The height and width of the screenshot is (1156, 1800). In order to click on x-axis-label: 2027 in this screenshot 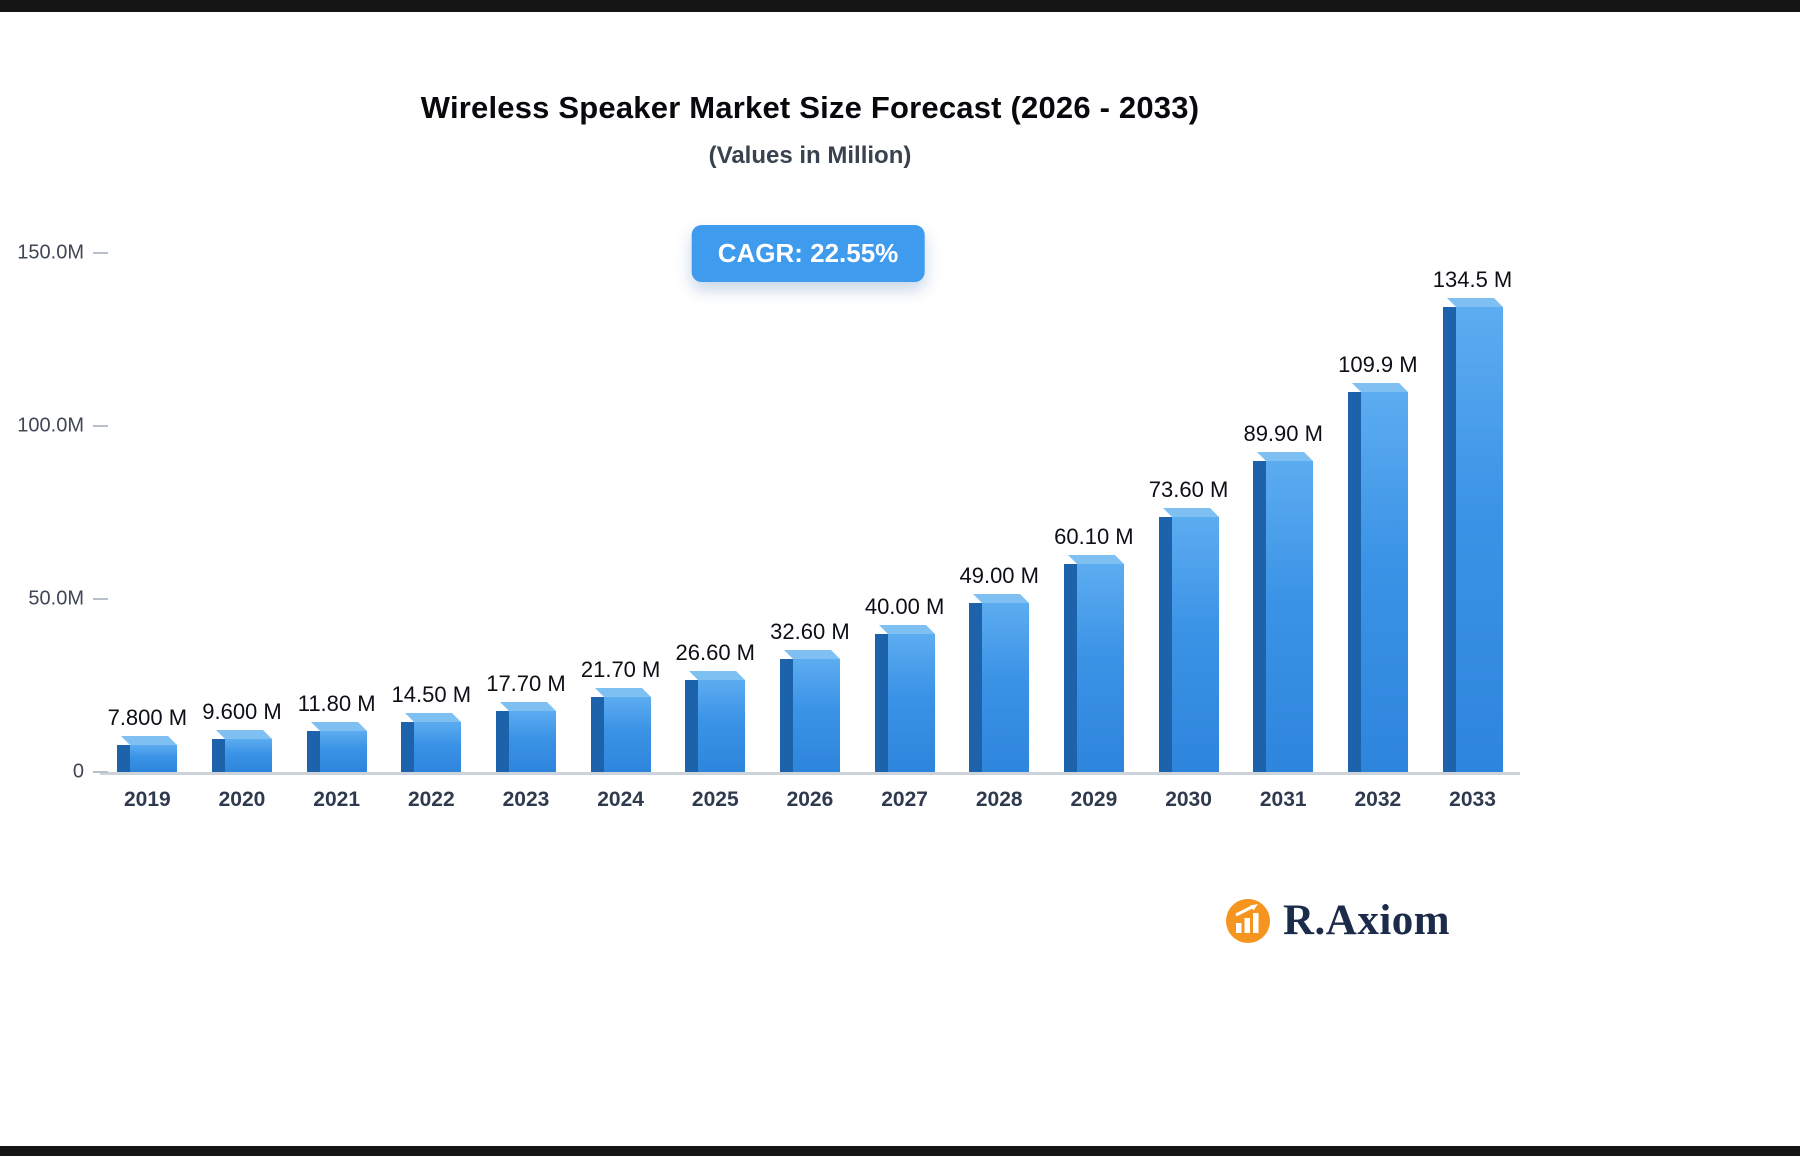, I will do `click(904, 799)`.